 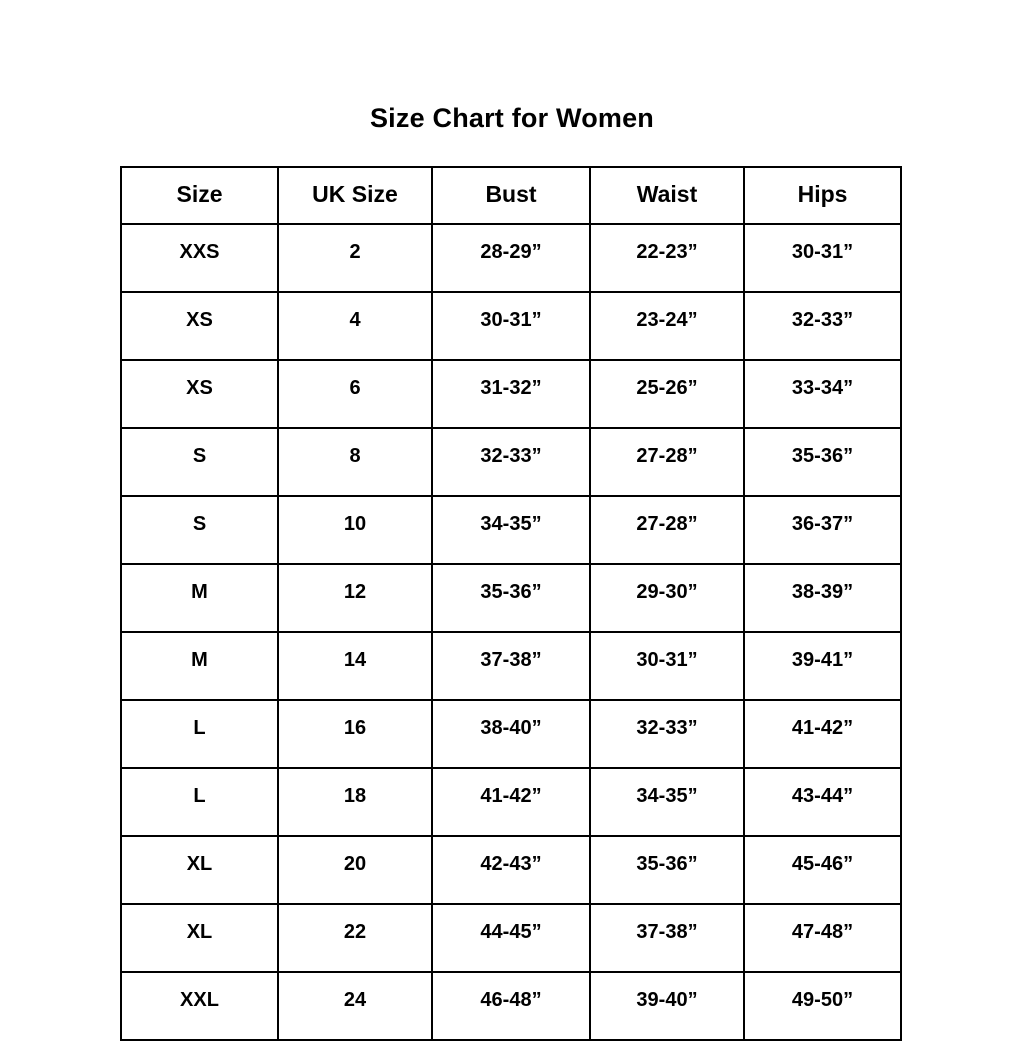 What do you see at coordinates (667, 326) in the screenshot?
I see `table-cell: 23-24”` at bounding box center [667, 326].